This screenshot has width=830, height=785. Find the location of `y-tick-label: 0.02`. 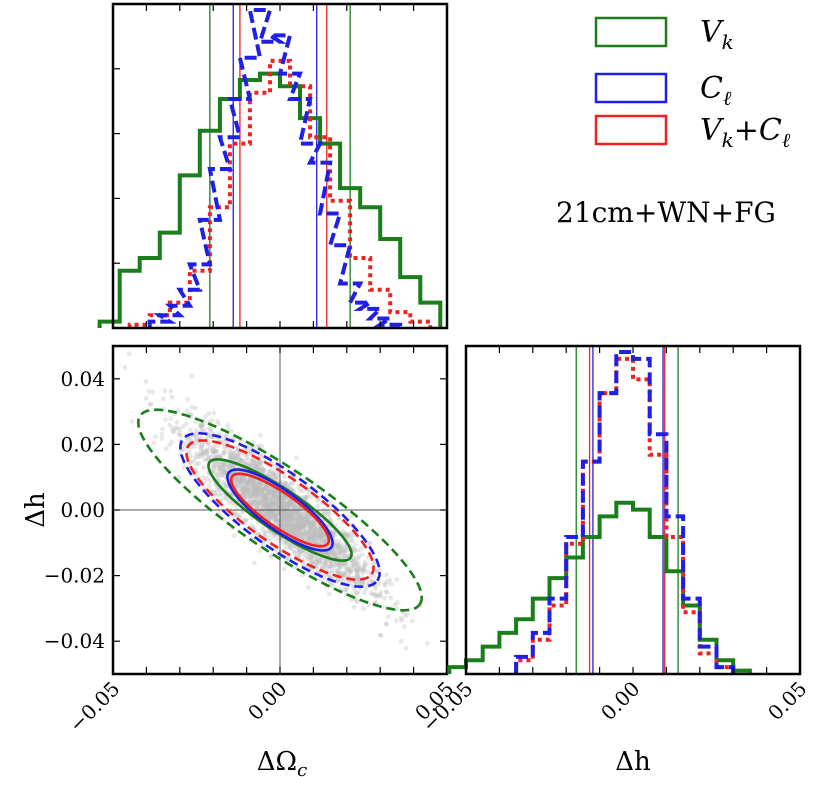

y-tick-label: 0.02 is located at coordinates (82, 444).